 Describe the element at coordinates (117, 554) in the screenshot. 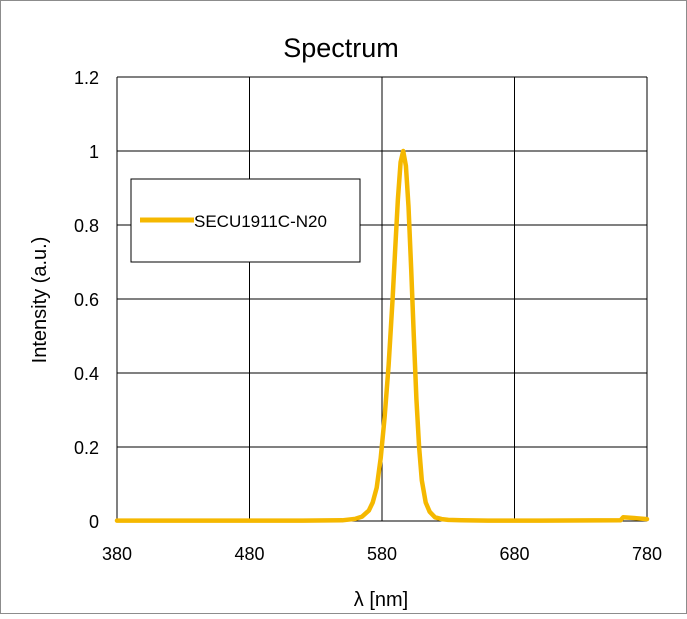

I see `x-tick-label-0: 380` at that location.